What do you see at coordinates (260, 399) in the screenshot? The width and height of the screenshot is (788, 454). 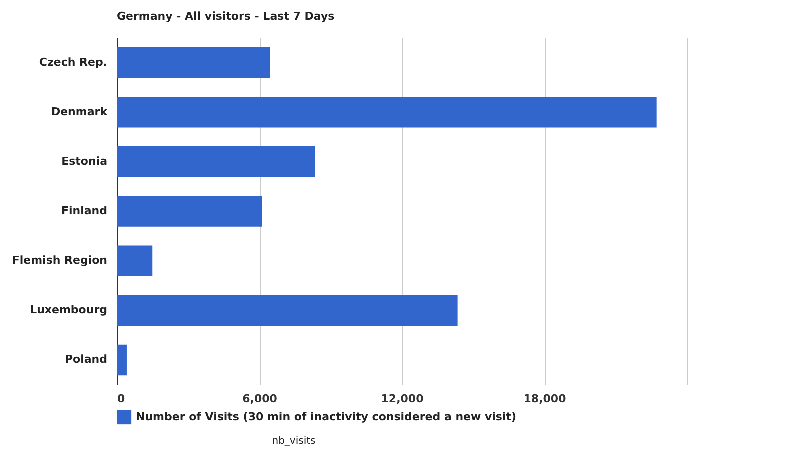 I see `x-tick-label: 6,000` at bounding box center [260, 399].